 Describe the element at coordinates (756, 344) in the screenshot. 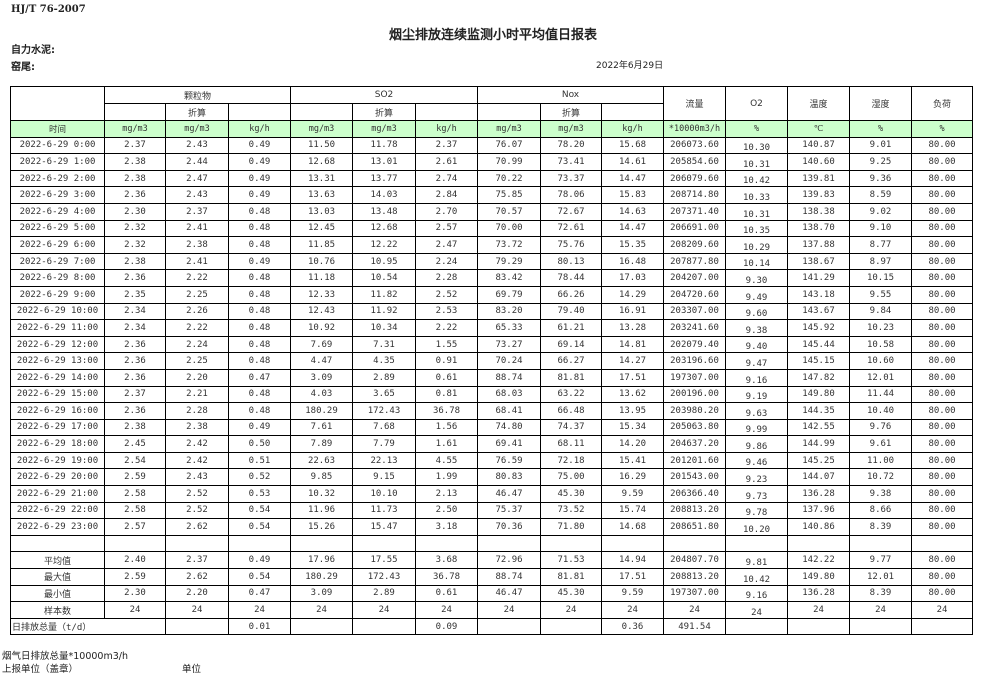

I see `value-cell: 9.40` at that location.